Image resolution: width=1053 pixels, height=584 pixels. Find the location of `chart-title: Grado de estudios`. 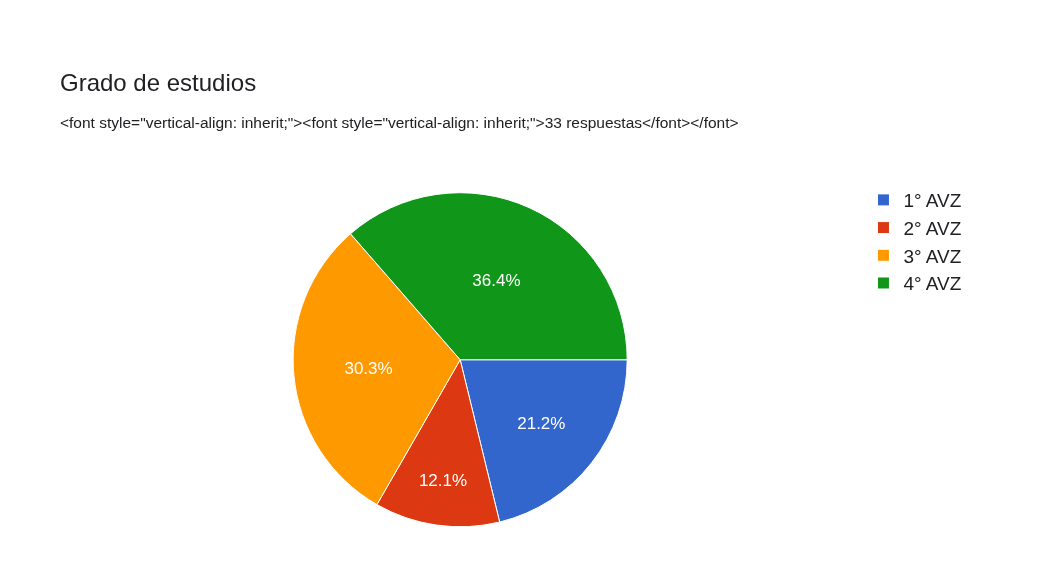

chart-title: Grado de estudios is located at coordinates (158, 82).